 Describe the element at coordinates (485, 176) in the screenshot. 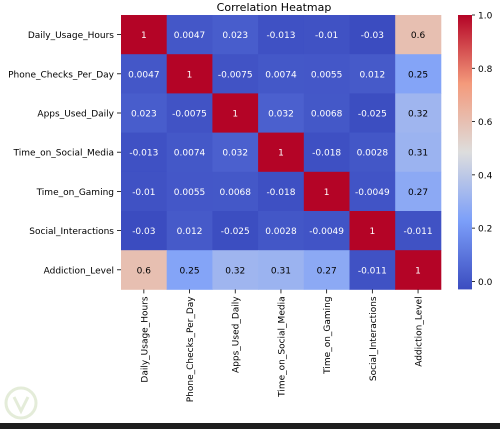

I see `colorbar-tick-label: 0.4` at that location.